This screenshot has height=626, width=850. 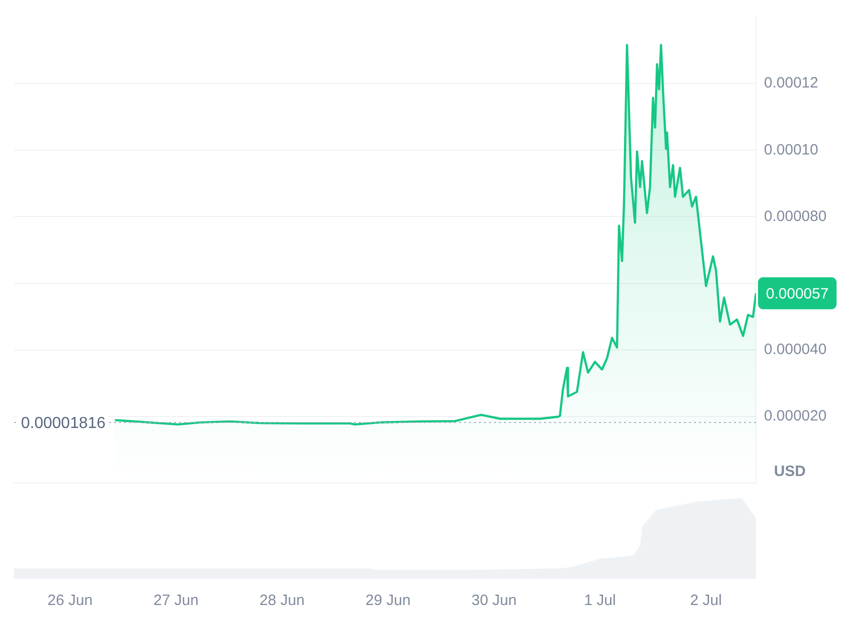 What do you see at coordinates (795, 416) in the screenshot?
I see `y-tick-label: 0.000020` at bounding box center [795, 416].